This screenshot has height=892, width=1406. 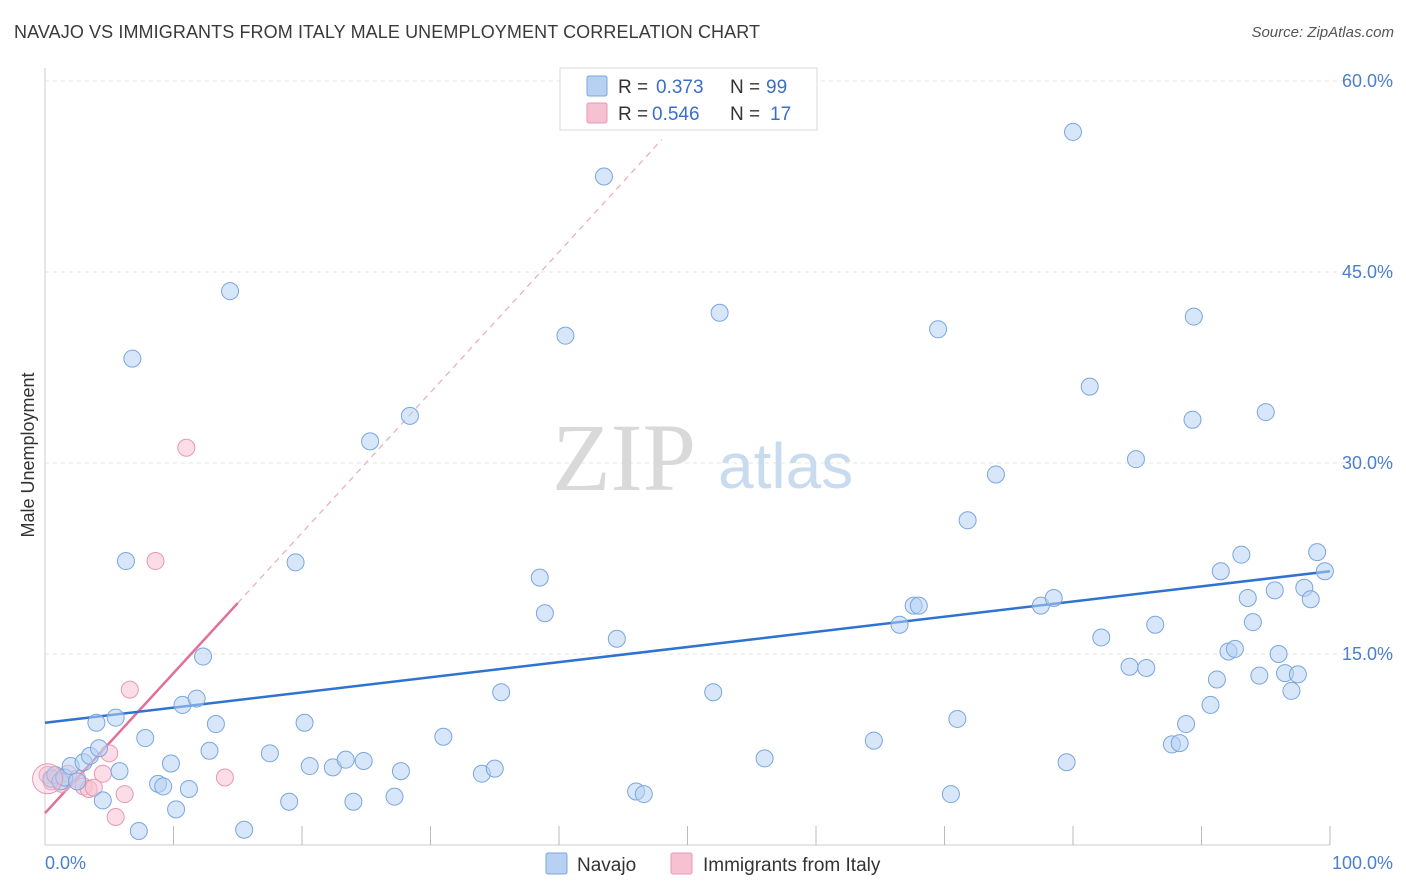 What do you see at coordinates (1367, 463) in the screenshot?
I see `y-tick-label-1: 30.0%` at bounding box center [1367, 463].